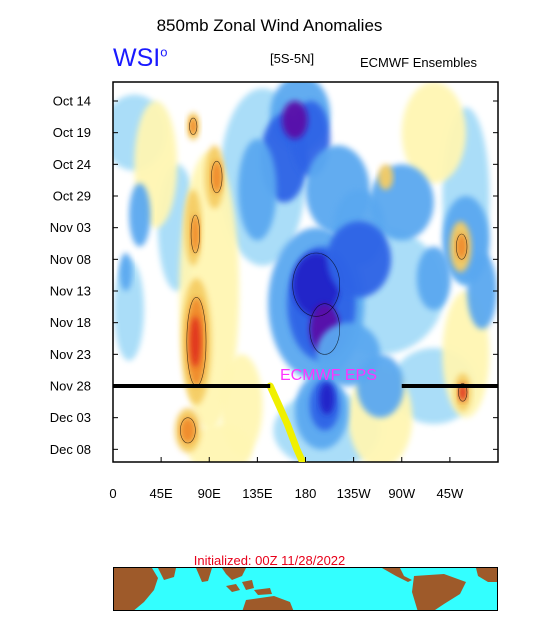 The image size is (539, 622). Describe the element at coordinates (268, 603) in the screenshot. I see `land-australia` at that location.